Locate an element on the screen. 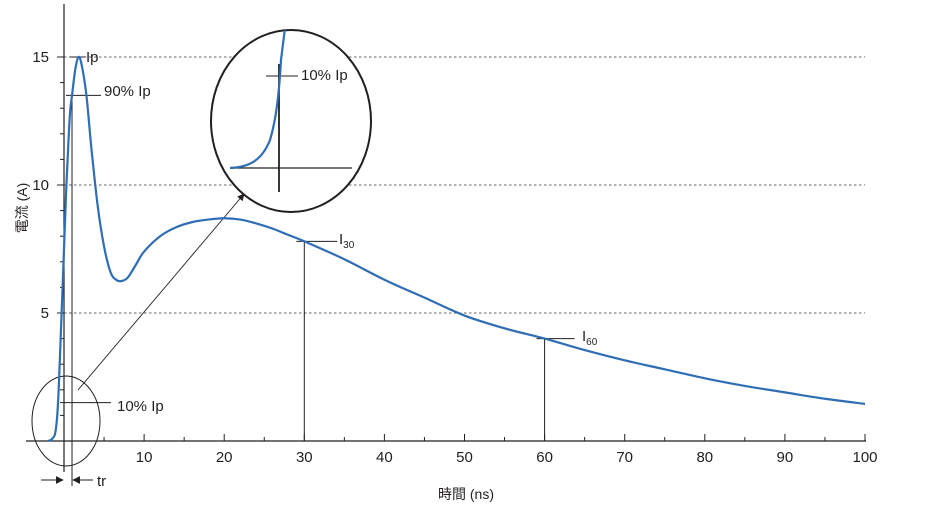 This screenshot has width=940, height=521. x-tick-label-20: 20 is located at coordinates (224, 457).